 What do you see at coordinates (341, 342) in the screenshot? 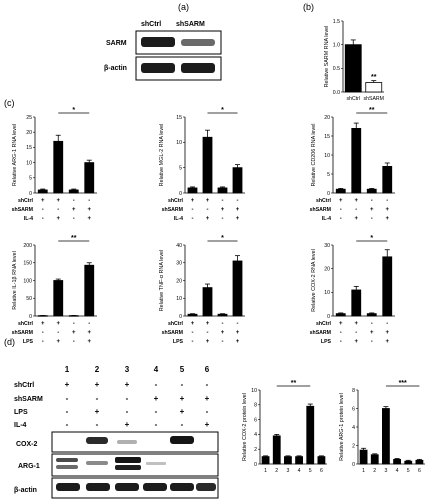
I see `chart-c6-group-2-sign-0: -` at bounding box center [341, 342].